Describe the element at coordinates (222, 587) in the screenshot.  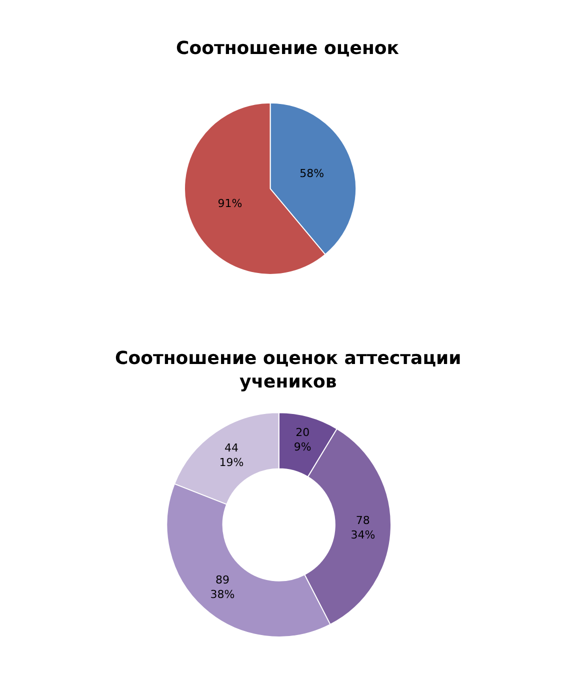
I see `data-label: 89 38%` at that location.